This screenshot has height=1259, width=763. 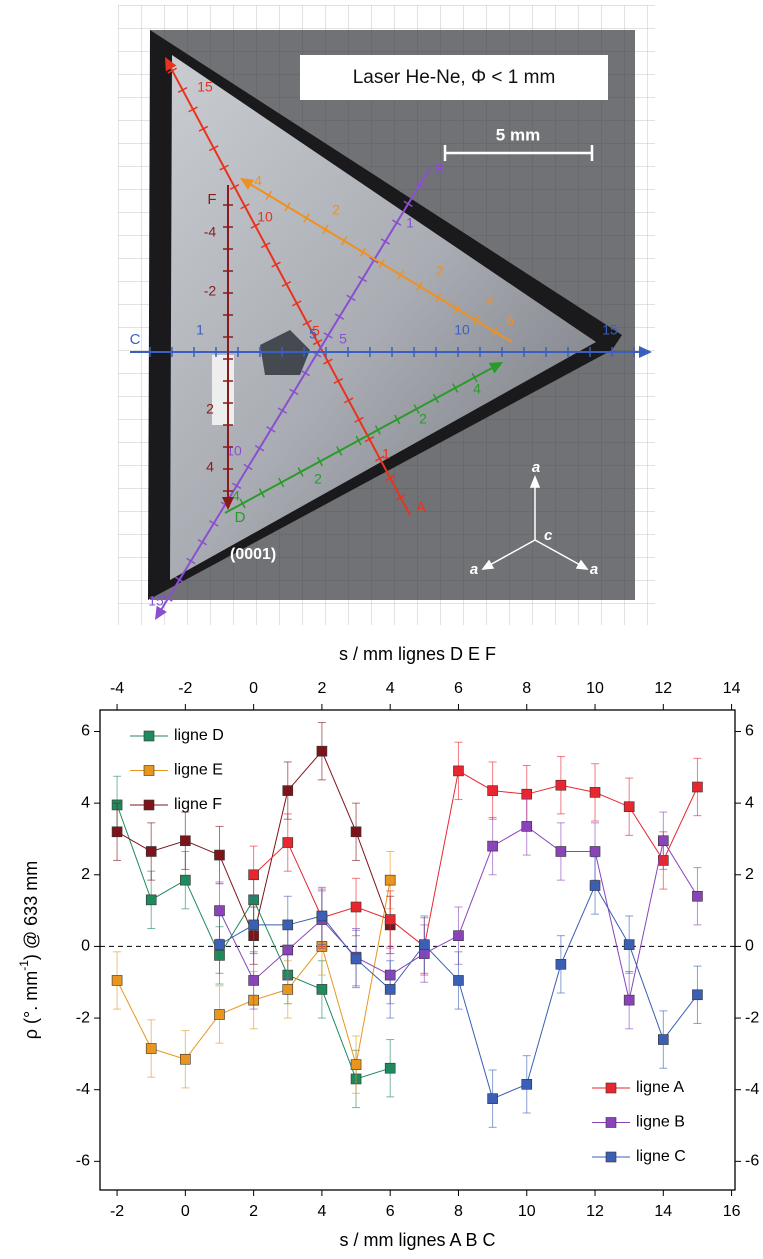 What do you see at coordinates (117, 688) in the screenshot?
I see `x2-tick-label: -4` at bounding box center [117, 688].